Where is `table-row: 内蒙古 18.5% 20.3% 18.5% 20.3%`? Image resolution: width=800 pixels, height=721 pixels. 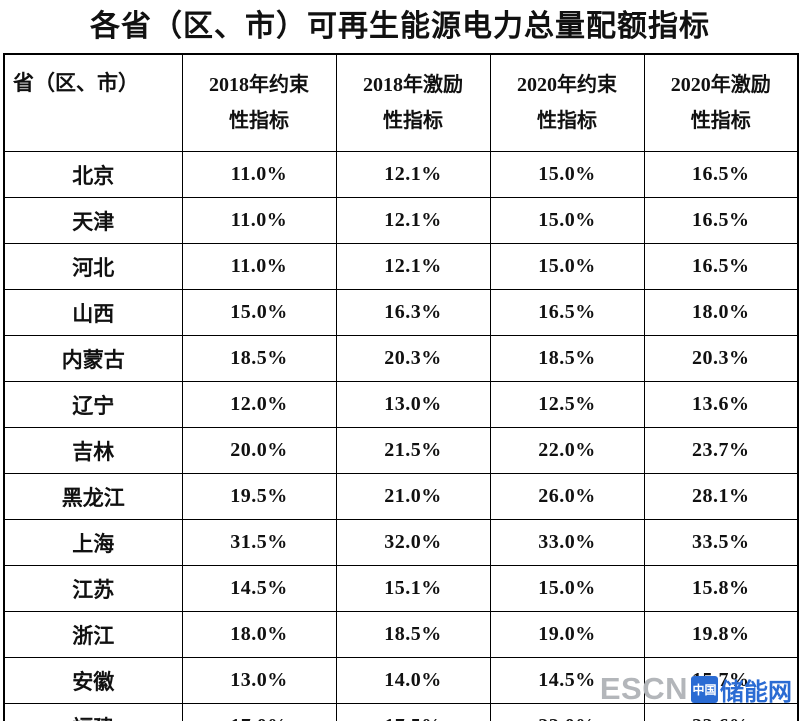 table-row: 内蒙古 18.5% 20.3% 18.5% 20.3% is located at coordinates (401, 358).